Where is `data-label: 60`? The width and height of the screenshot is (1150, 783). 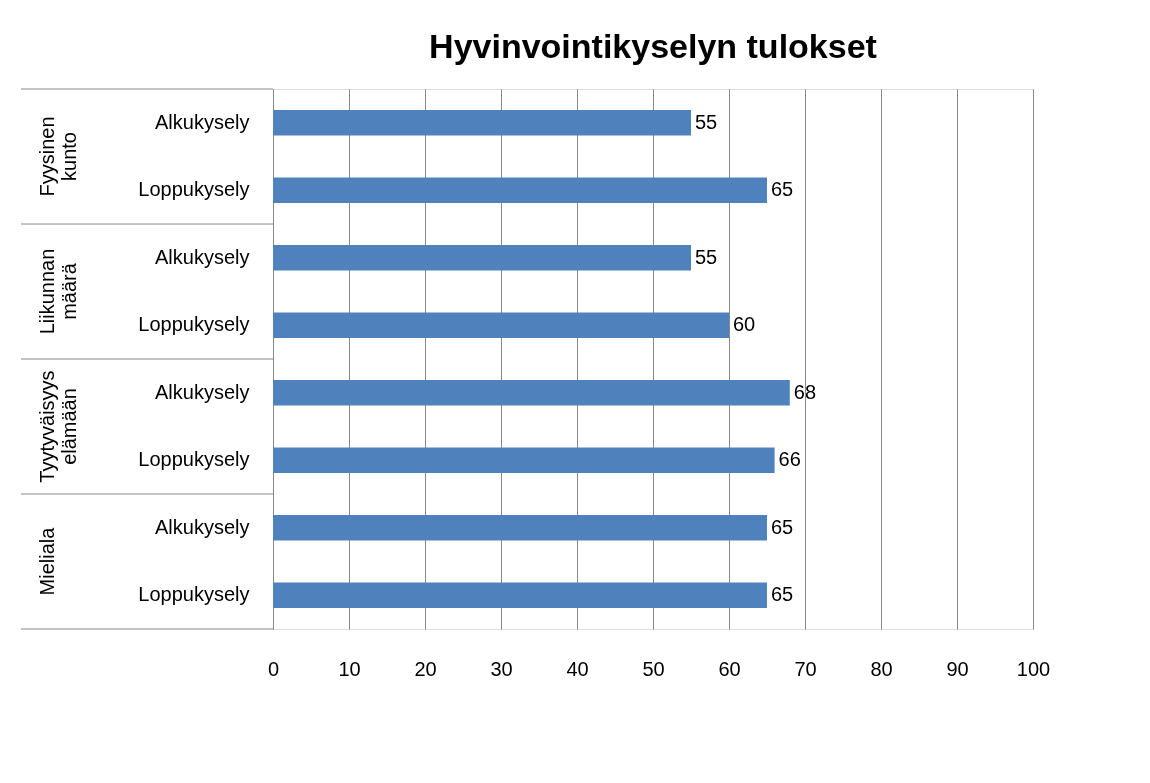
data-label: 60 is located at coordinates (744, 324).